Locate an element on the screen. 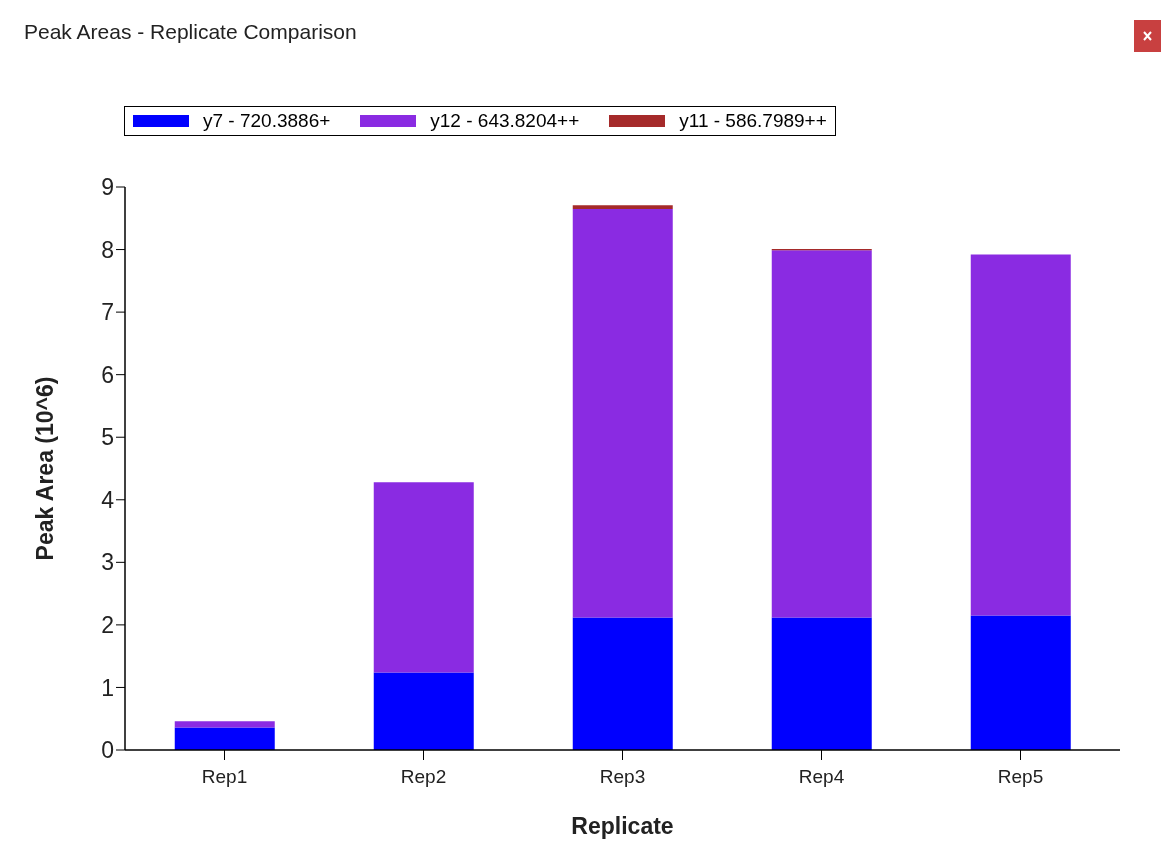 The height and width of the screenshot is (857, 1161). y-tick-label: 6 is located at coordinates (107, 374).